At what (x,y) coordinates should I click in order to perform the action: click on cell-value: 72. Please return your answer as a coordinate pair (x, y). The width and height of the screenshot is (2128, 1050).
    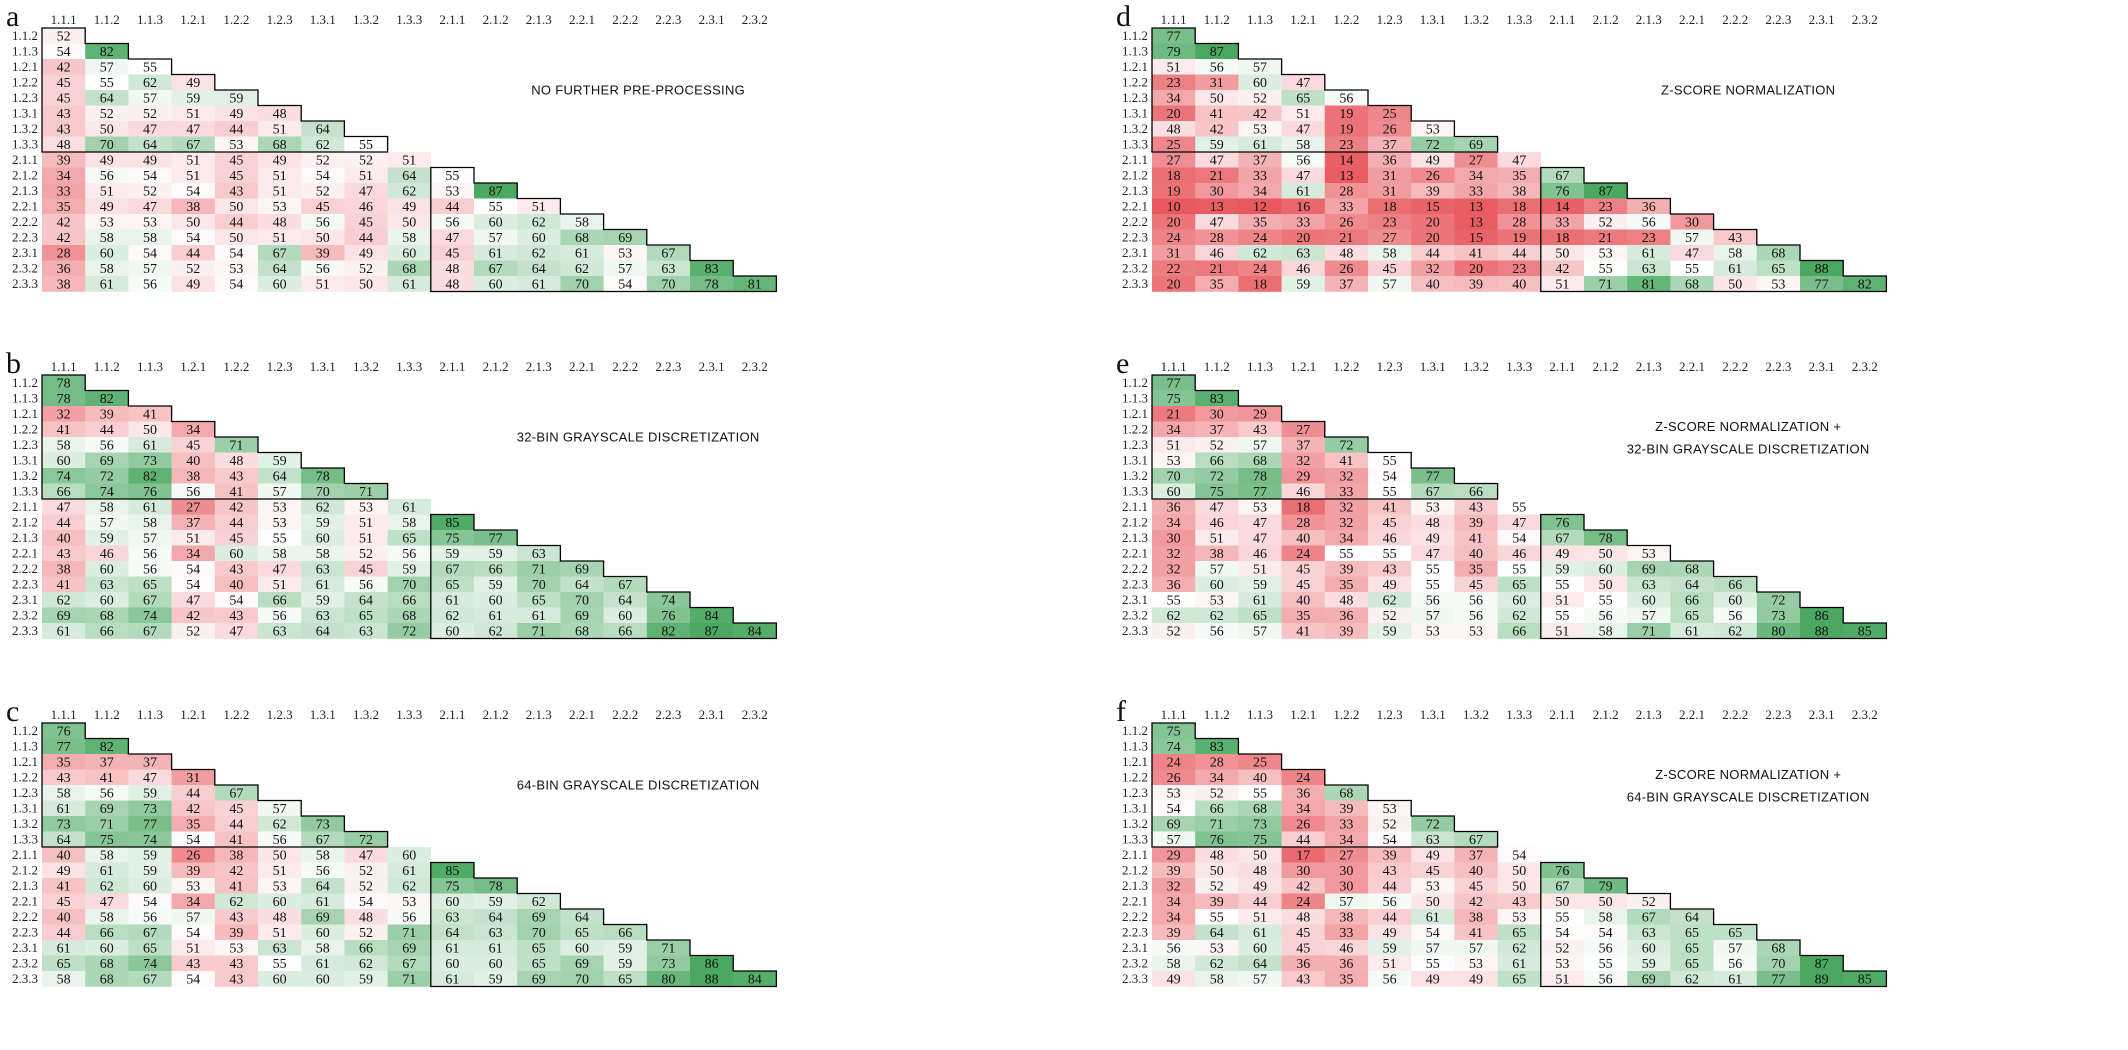
    Looking at the image, I should click on (366, 840).